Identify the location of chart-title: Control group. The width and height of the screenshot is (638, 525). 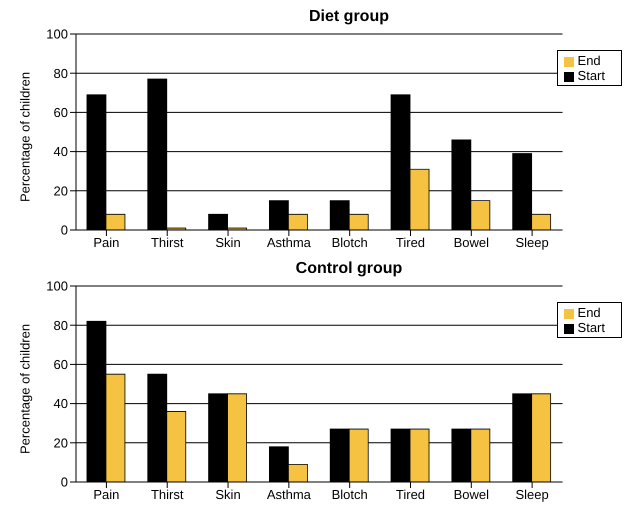
(349, 269).